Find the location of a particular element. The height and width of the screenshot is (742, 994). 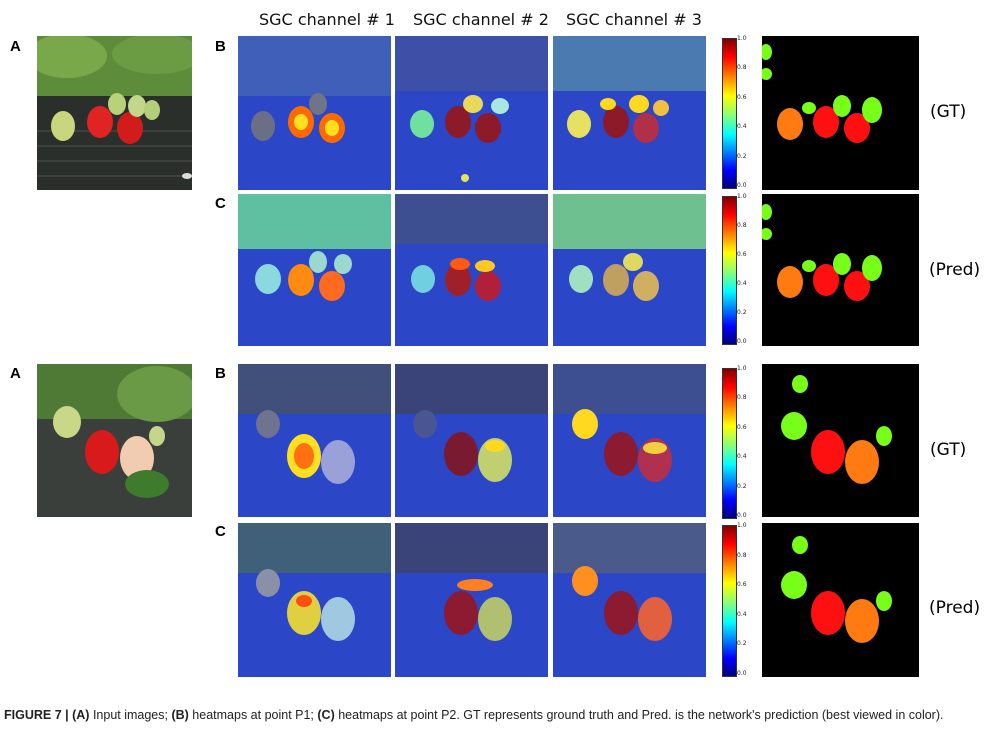

heatmap-bottom-c-ch3 is located at coordinates (629, 600).